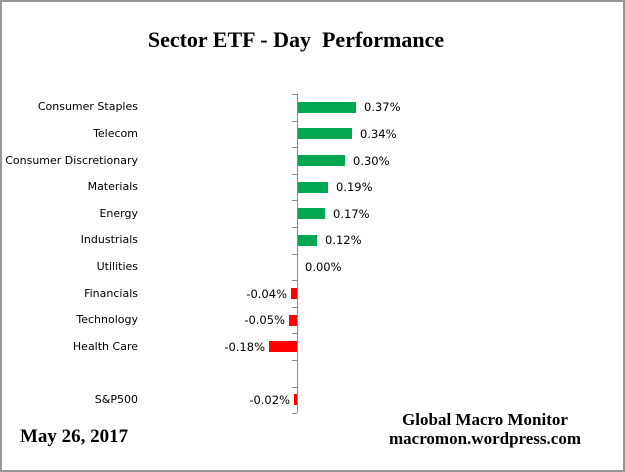 The height and width of the screenshot is (472, 625). What do you see at coordinates (295, 399) in the screenshot?
I see `bar-s-p500` at bounding box center [295, 399].